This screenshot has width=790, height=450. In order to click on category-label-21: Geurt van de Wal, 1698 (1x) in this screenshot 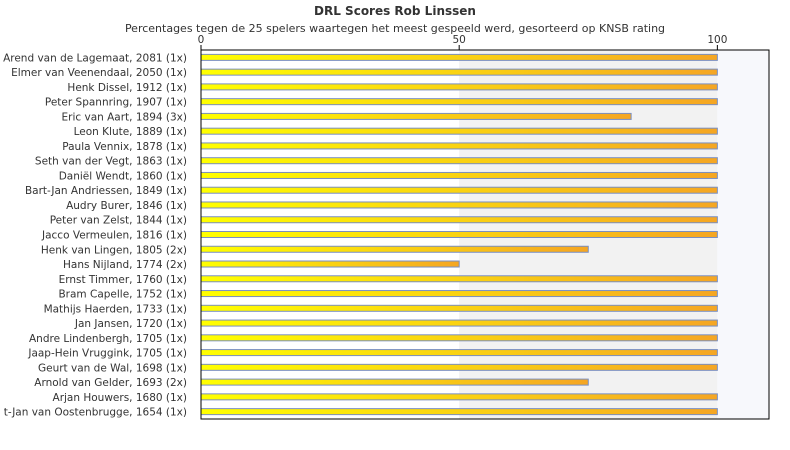, I will do `click(112, 368)`.